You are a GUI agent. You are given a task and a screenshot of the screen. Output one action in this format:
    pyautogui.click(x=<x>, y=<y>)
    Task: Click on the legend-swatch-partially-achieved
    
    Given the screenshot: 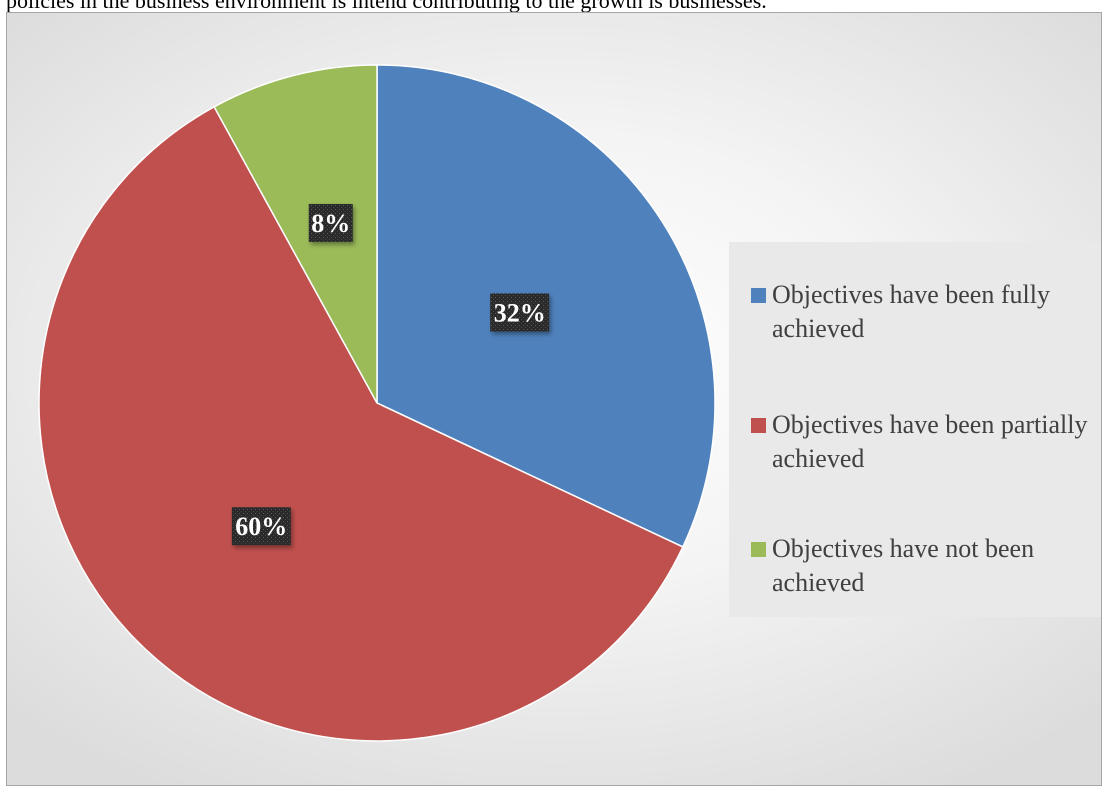 What is the action you would take?
    pyautogui.click(x=758, y=425)
    